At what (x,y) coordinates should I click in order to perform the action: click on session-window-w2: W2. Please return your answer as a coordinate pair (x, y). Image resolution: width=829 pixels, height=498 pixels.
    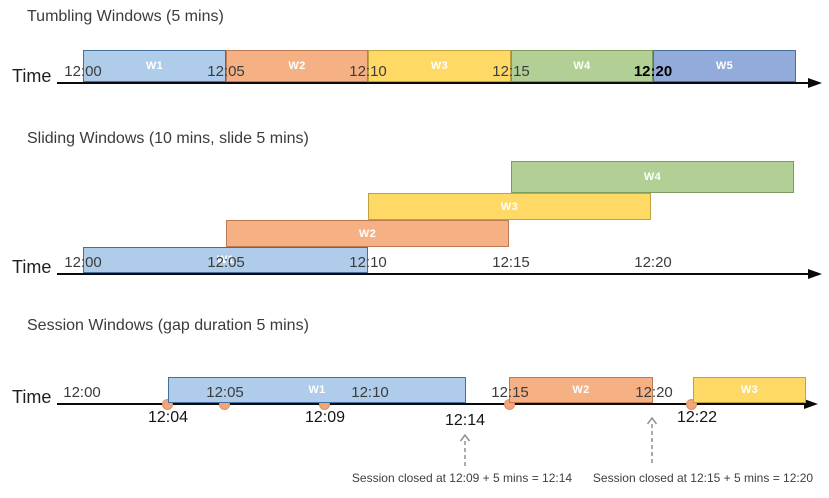
    Looking at the image, I should click on (581, 390).